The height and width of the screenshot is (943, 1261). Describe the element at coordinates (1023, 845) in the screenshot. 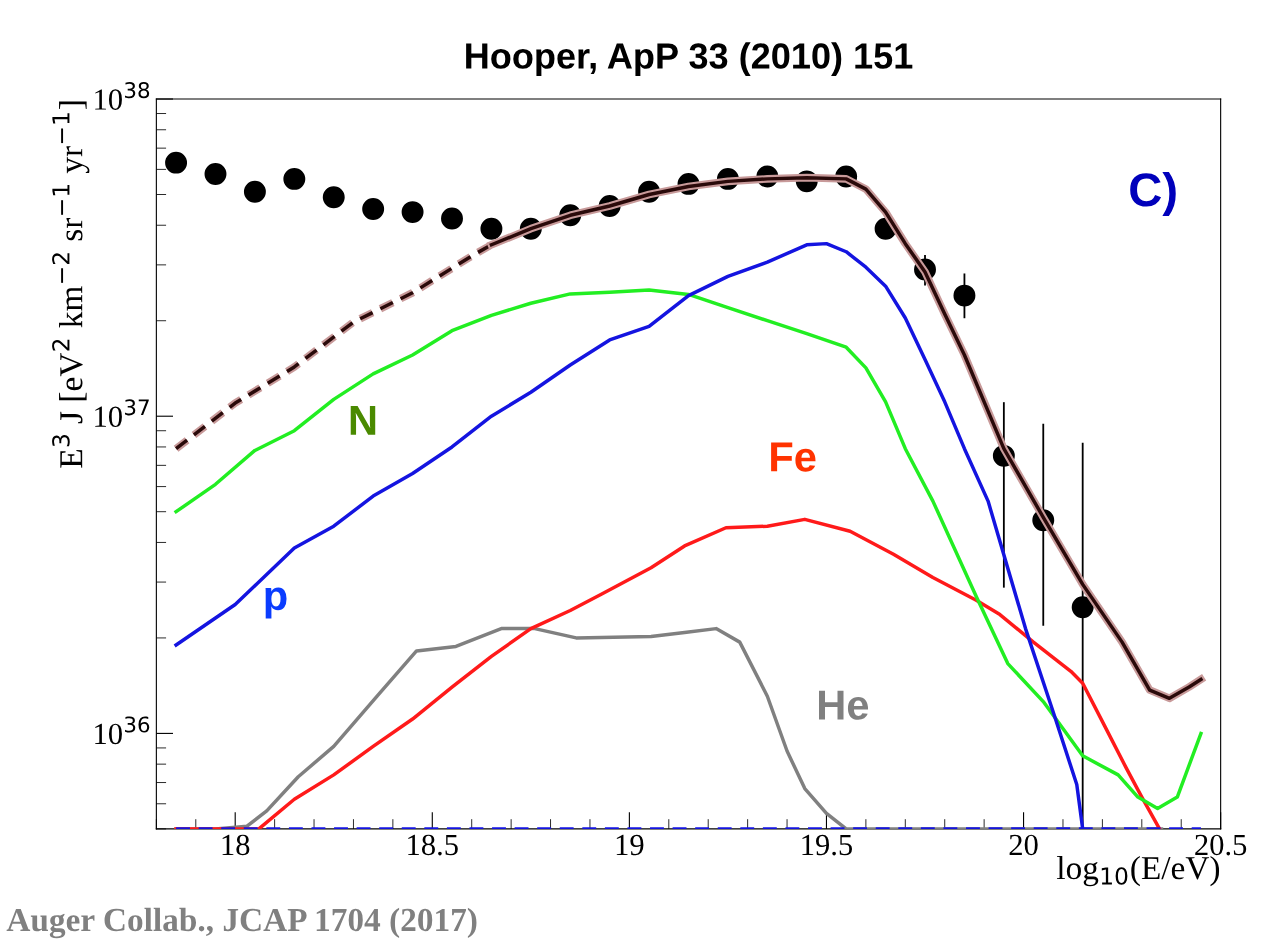

I see `x-tick-label: 20` at that location.